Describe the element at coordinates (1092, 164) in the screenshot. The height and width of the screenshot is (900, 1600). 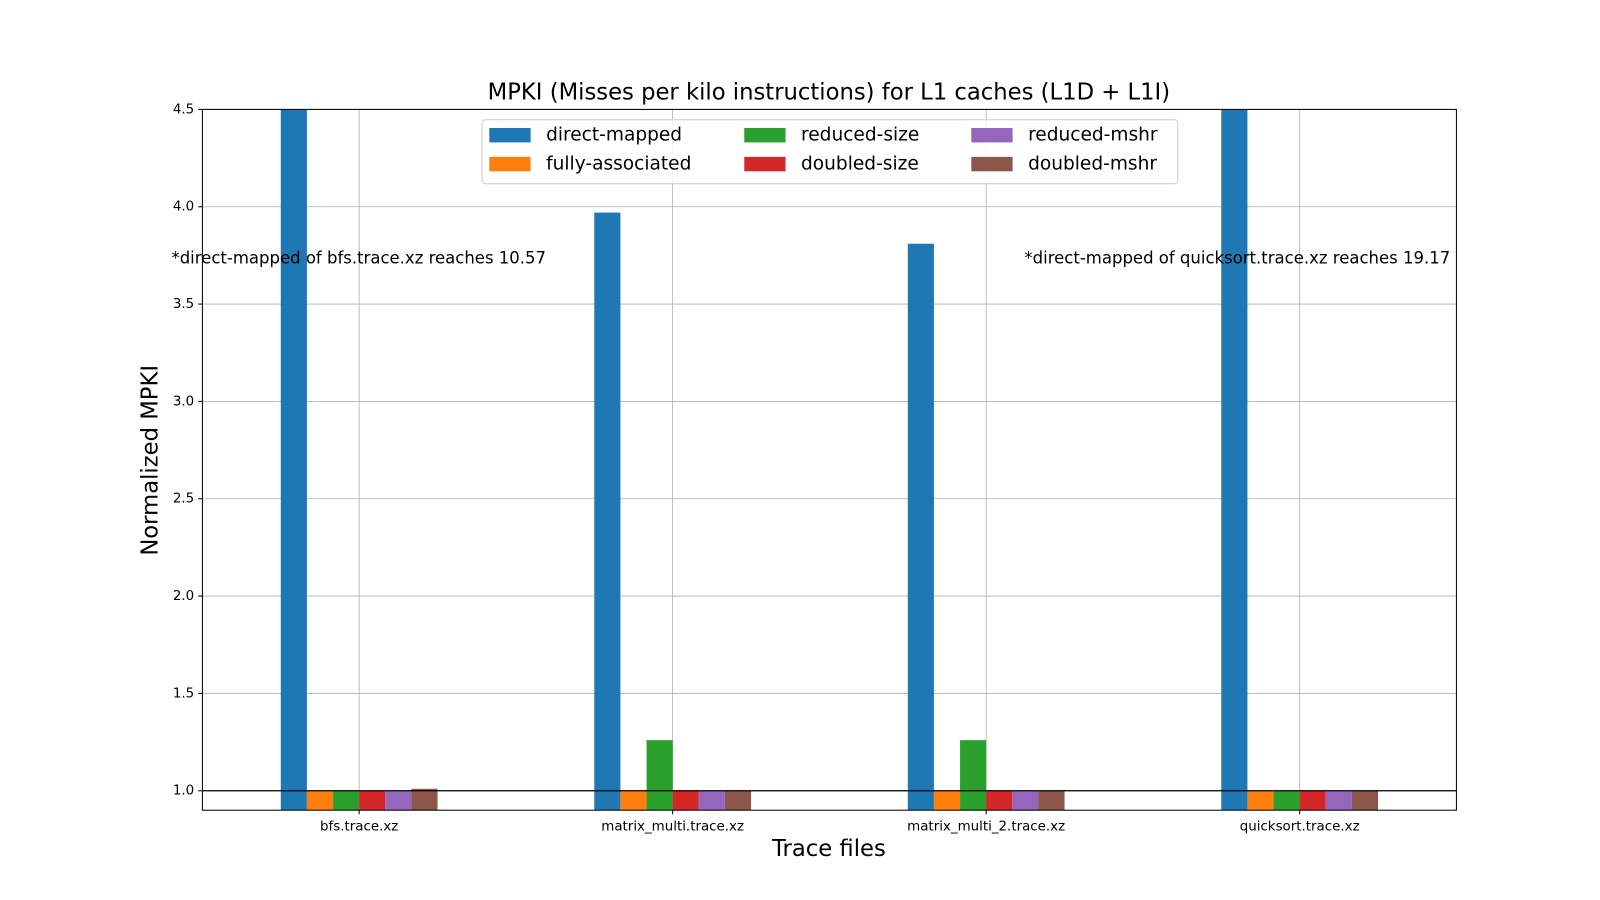
I see `legend-label: doubled-mshr` at that location.